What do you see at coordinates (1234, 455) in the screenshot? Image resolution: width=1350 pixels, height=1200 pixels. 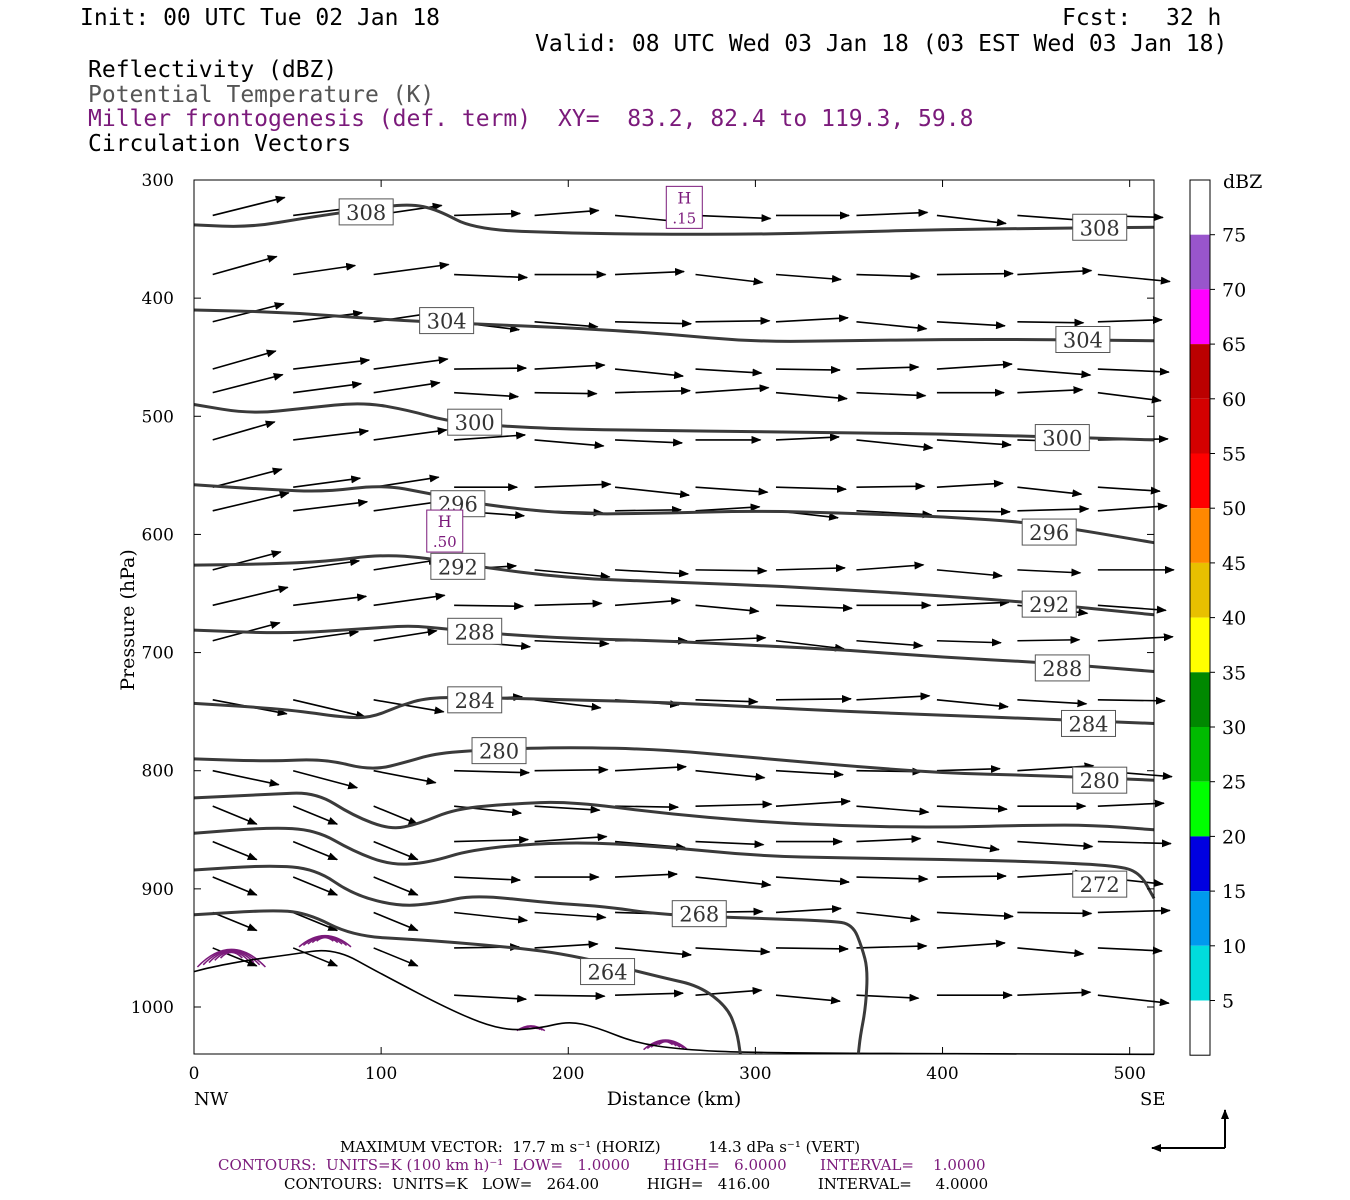 I see `colorbar-level: 55` at bounding box center [1234, 455].